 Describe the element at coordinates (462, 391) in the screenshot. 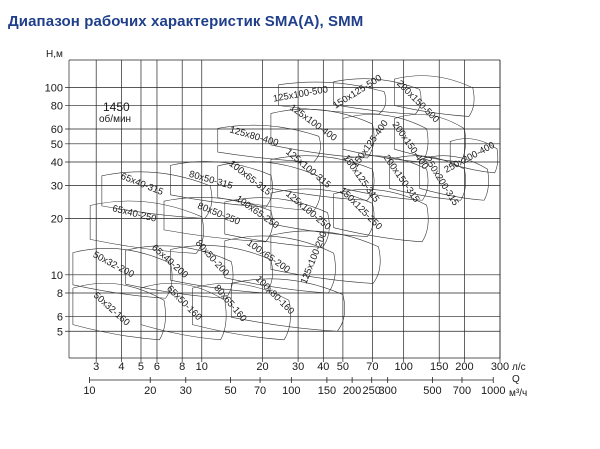

I see `x2-tick-label: 700` at that location.